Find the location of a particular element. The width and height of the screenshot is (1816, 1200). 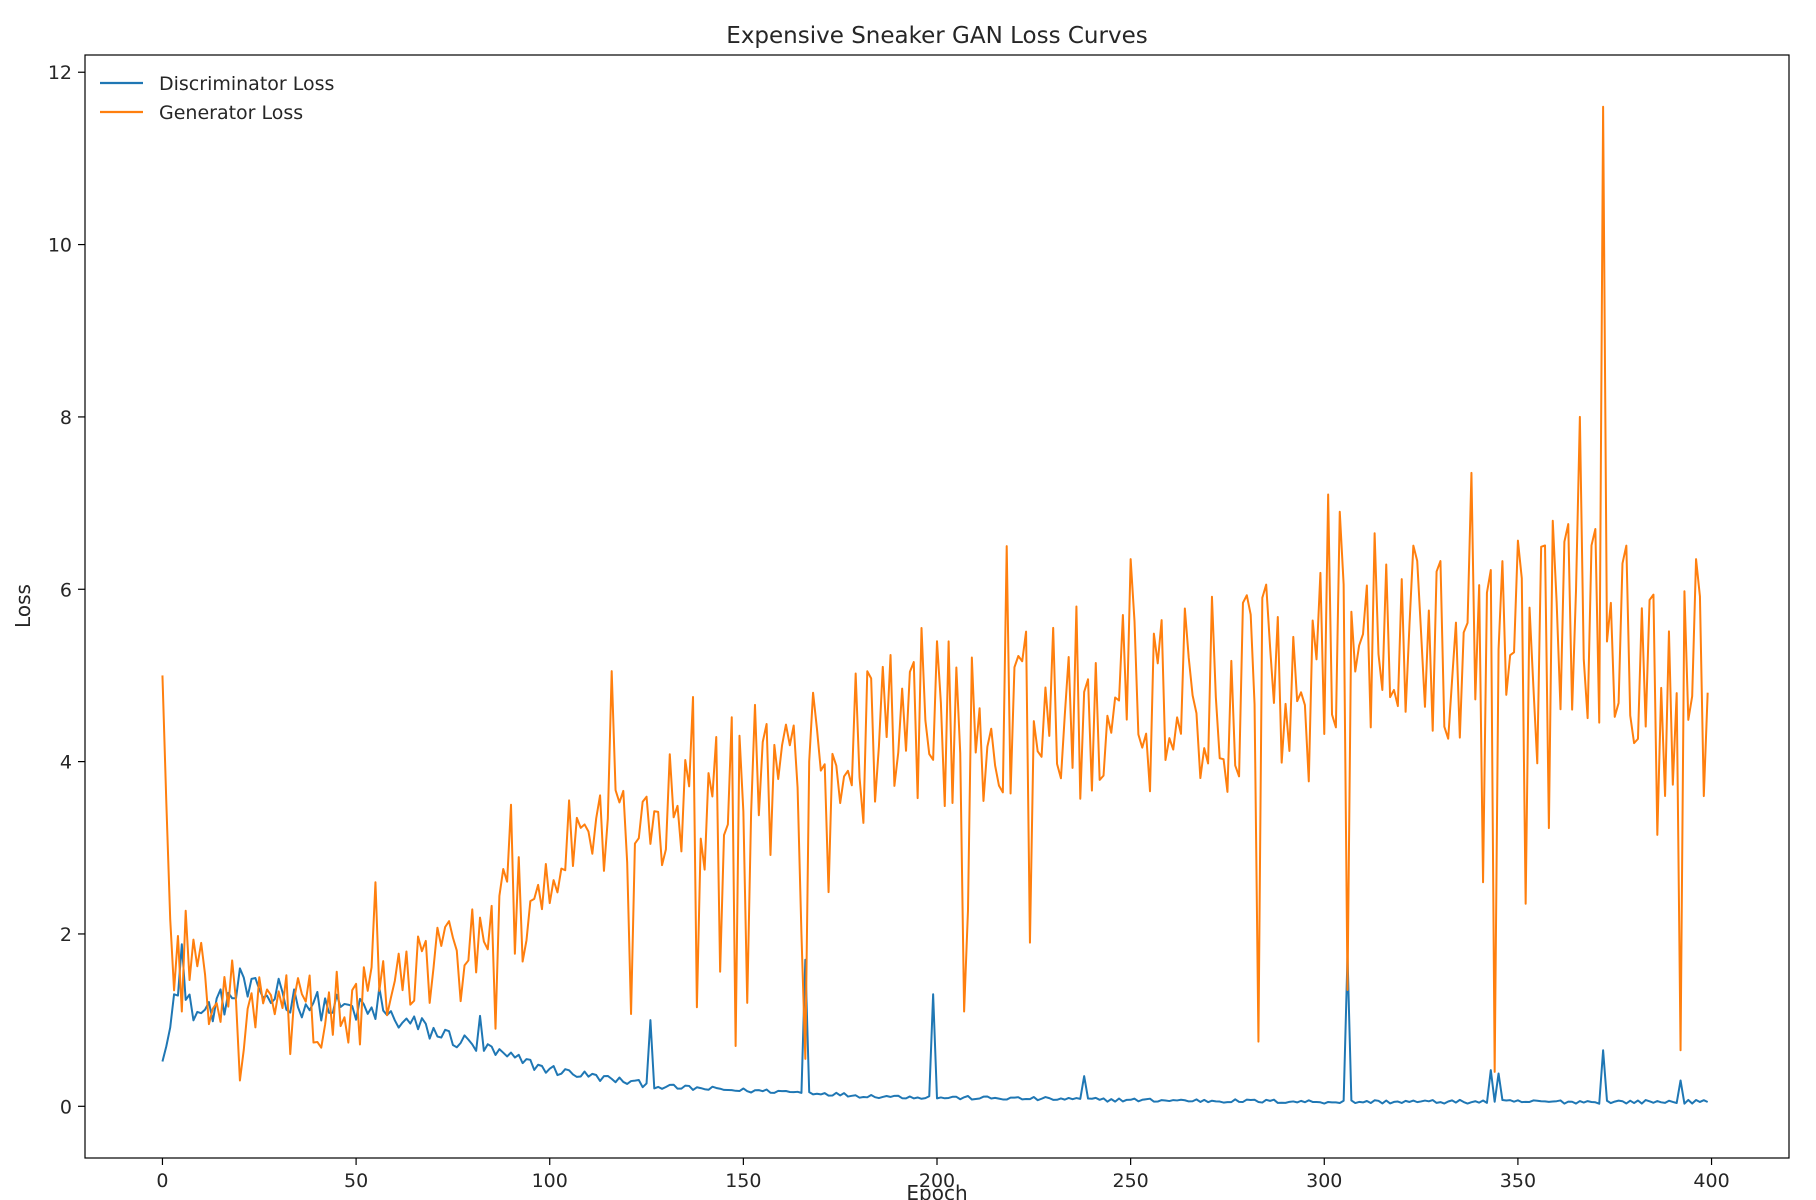

y-tick-label: 12 is located at coordinates (60, 73).